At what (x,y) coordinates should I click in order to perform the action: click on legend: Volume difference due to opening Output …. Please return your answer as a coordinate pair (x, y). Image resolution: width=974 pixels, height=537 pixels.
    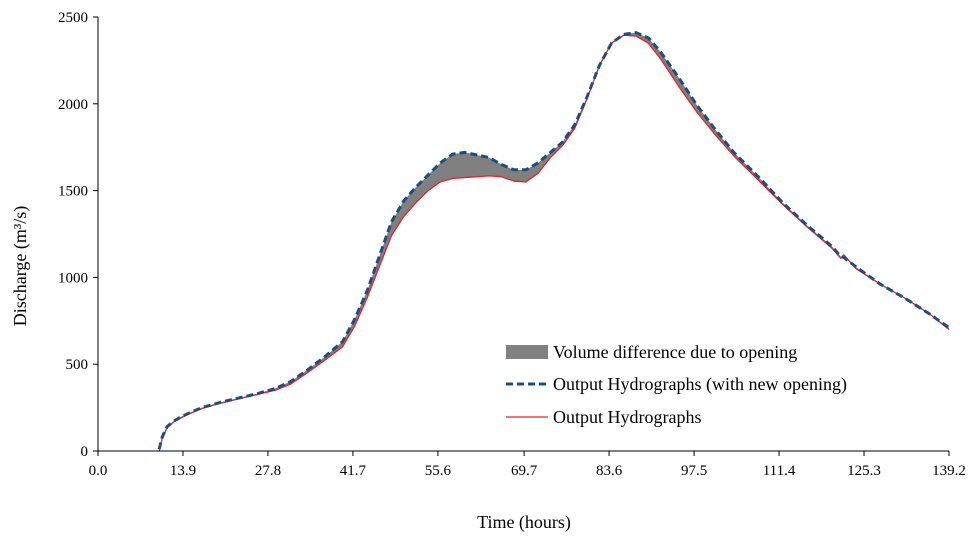
    Looking at the image, I should click on (676, 384).